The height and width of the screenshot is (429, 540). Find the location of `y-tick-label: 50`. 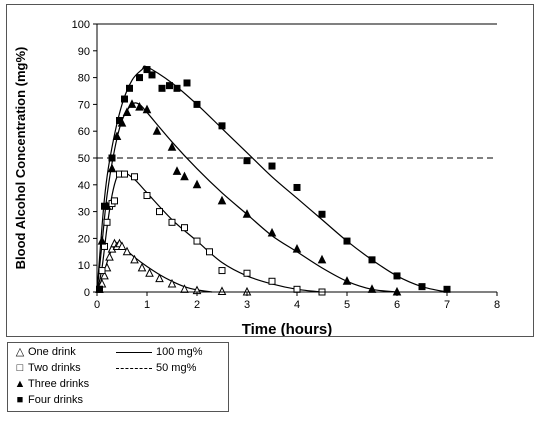

y-tick-label: 50 is located at coordinates (84, 159).